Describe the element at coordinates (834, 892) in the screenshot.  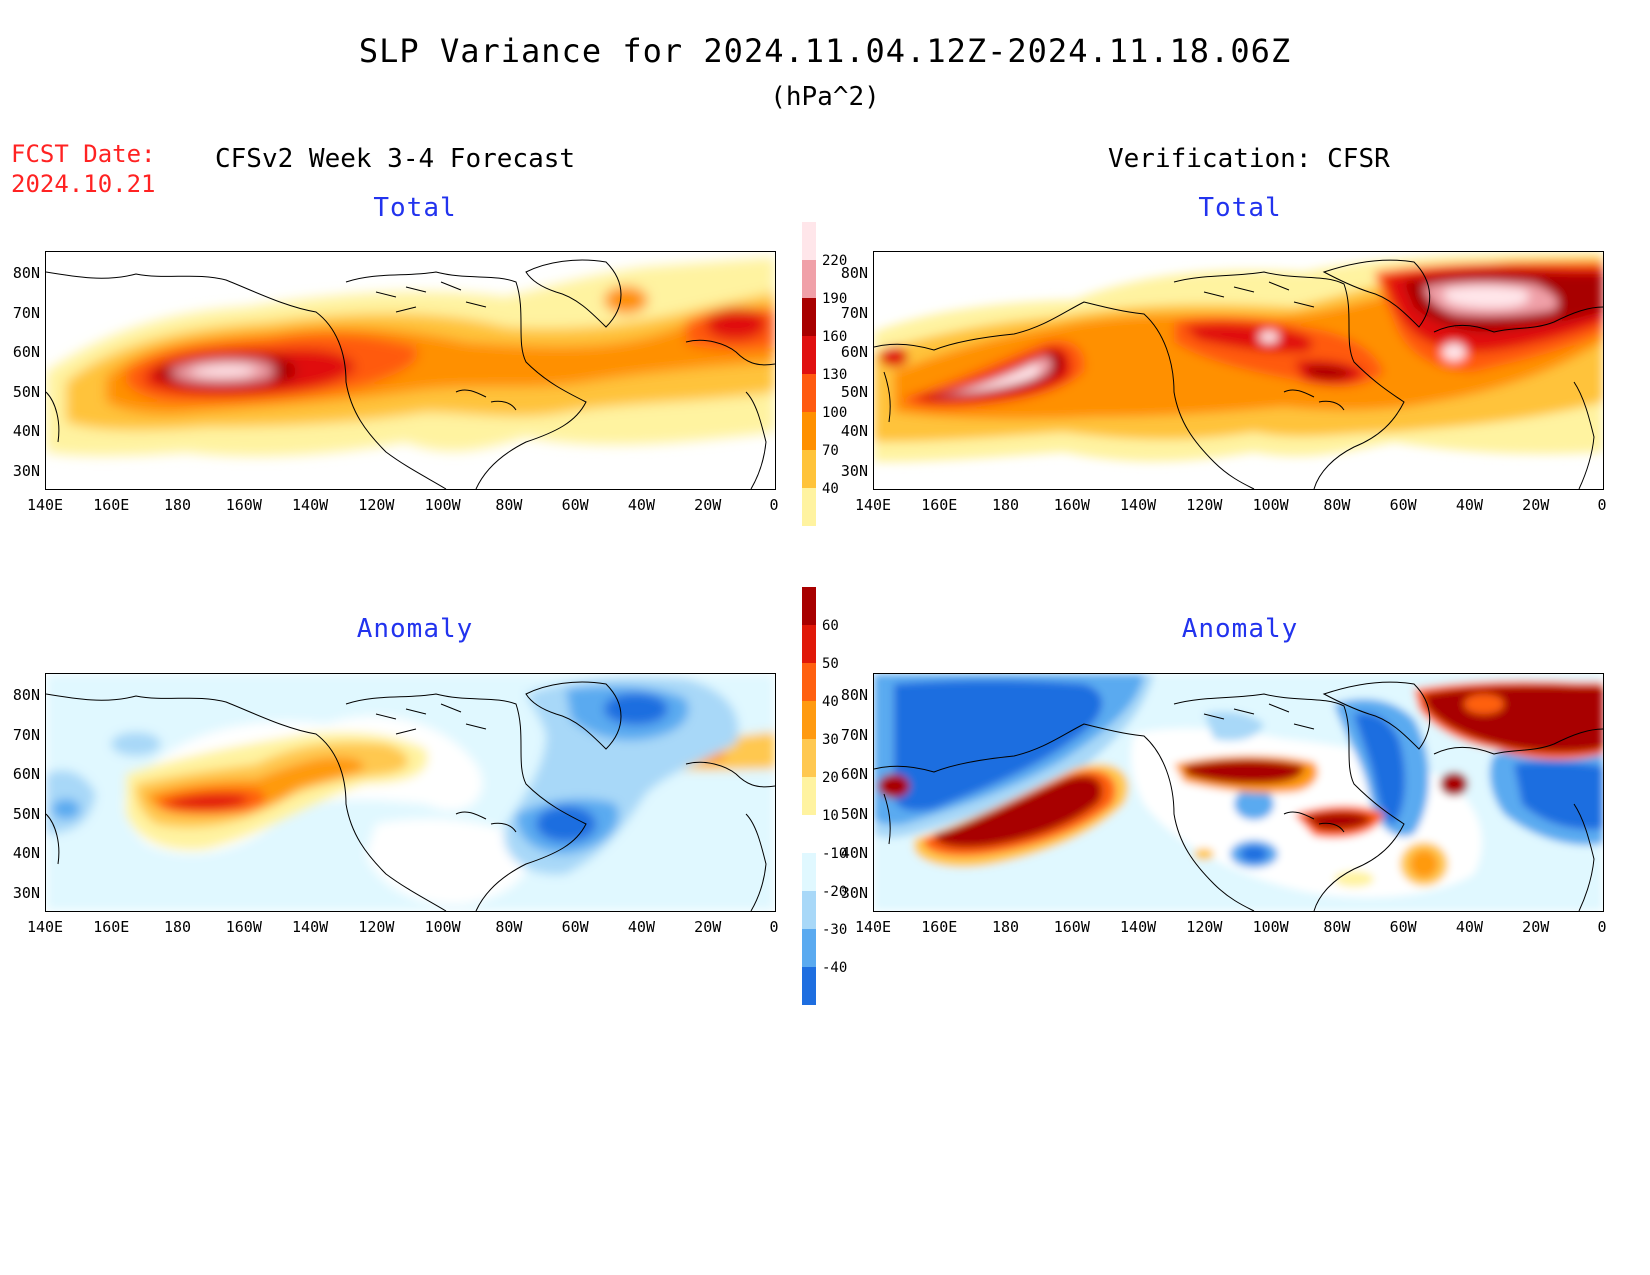
I see `anomaly-colorbar-level-label: -20` at that location.